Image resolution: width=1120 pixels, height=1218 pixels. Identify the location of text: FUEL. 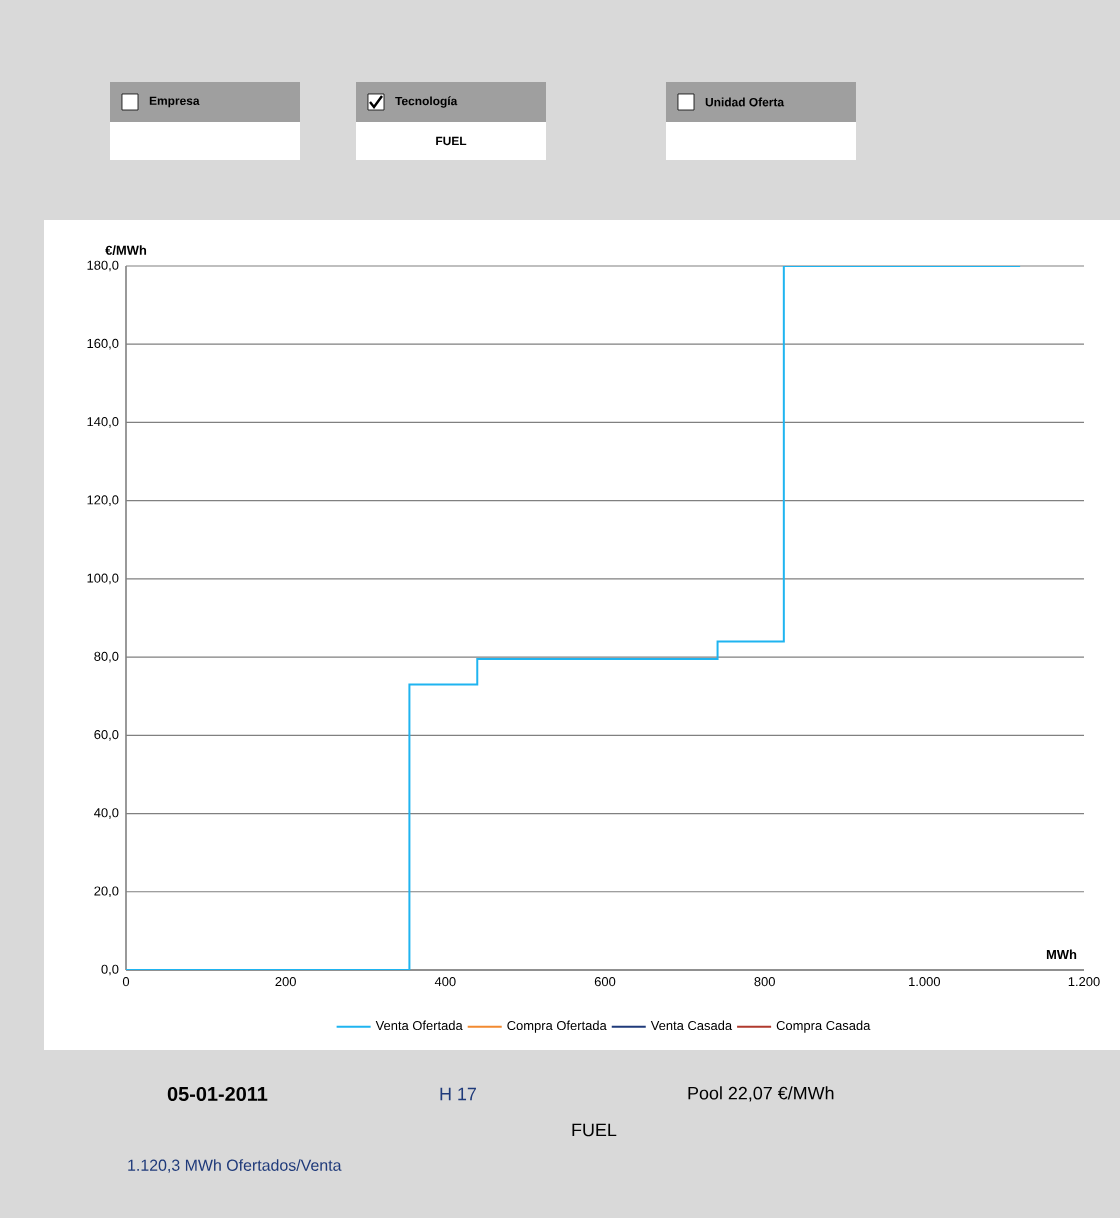
(594, 1130).